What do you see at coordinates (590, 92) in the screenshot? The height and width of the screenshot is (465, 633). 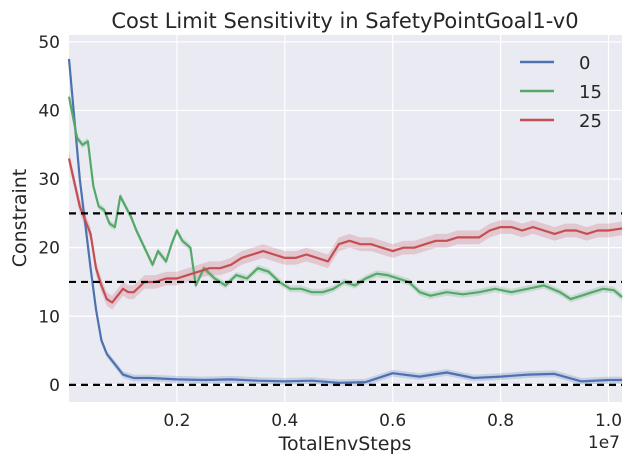 I see `legend-label-15: 15` at bounding box center [590, 92].